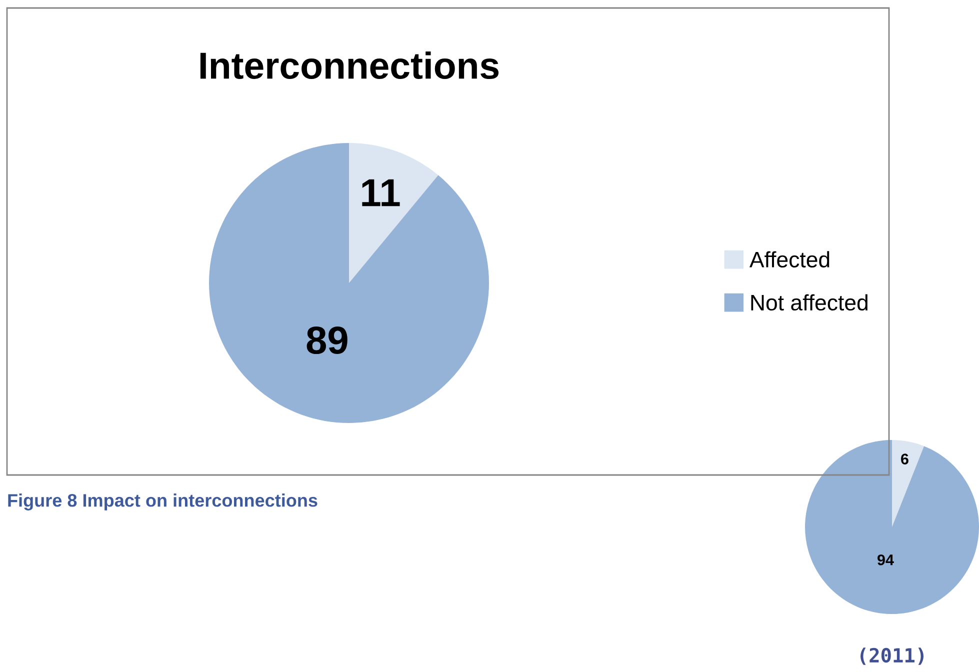  What do you see at coordinates (327, 340) in the screenshot?
I see `data-label: 89` at bounding box center [327, 340].